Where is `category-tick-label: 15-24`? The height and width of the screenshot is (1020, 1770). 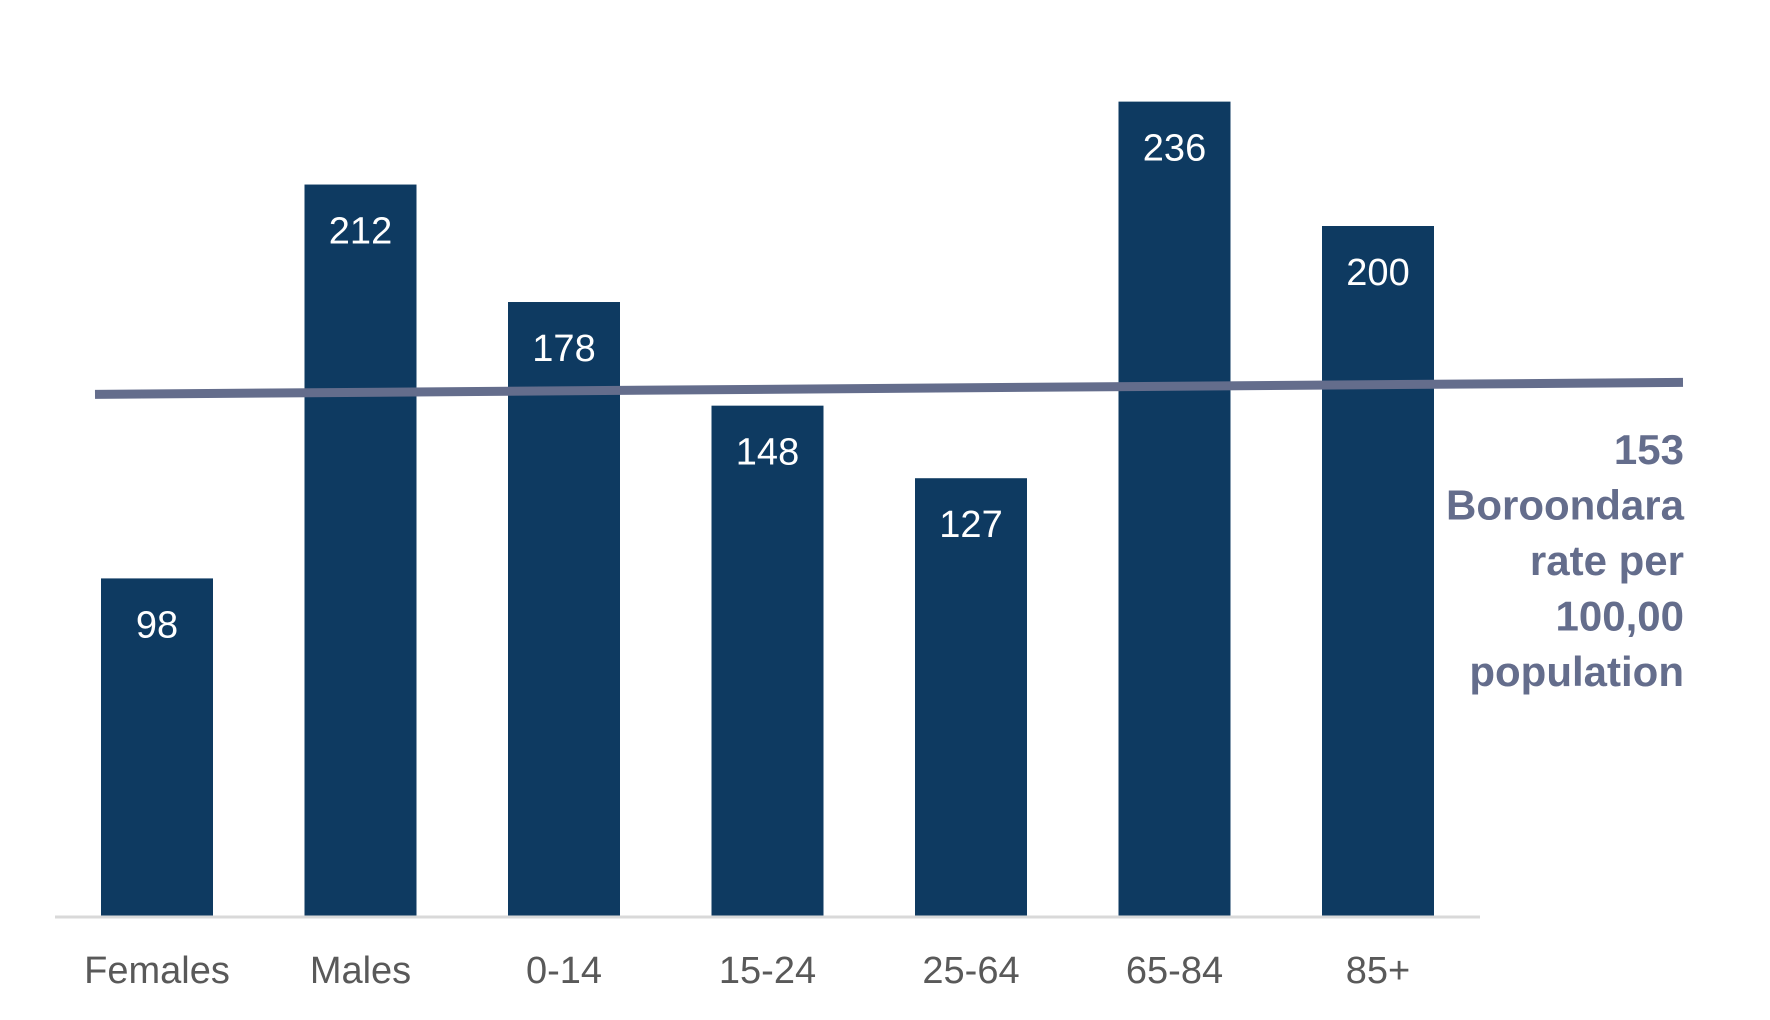 category-tick-label: 15-24 is located at coordinates (767, 971).